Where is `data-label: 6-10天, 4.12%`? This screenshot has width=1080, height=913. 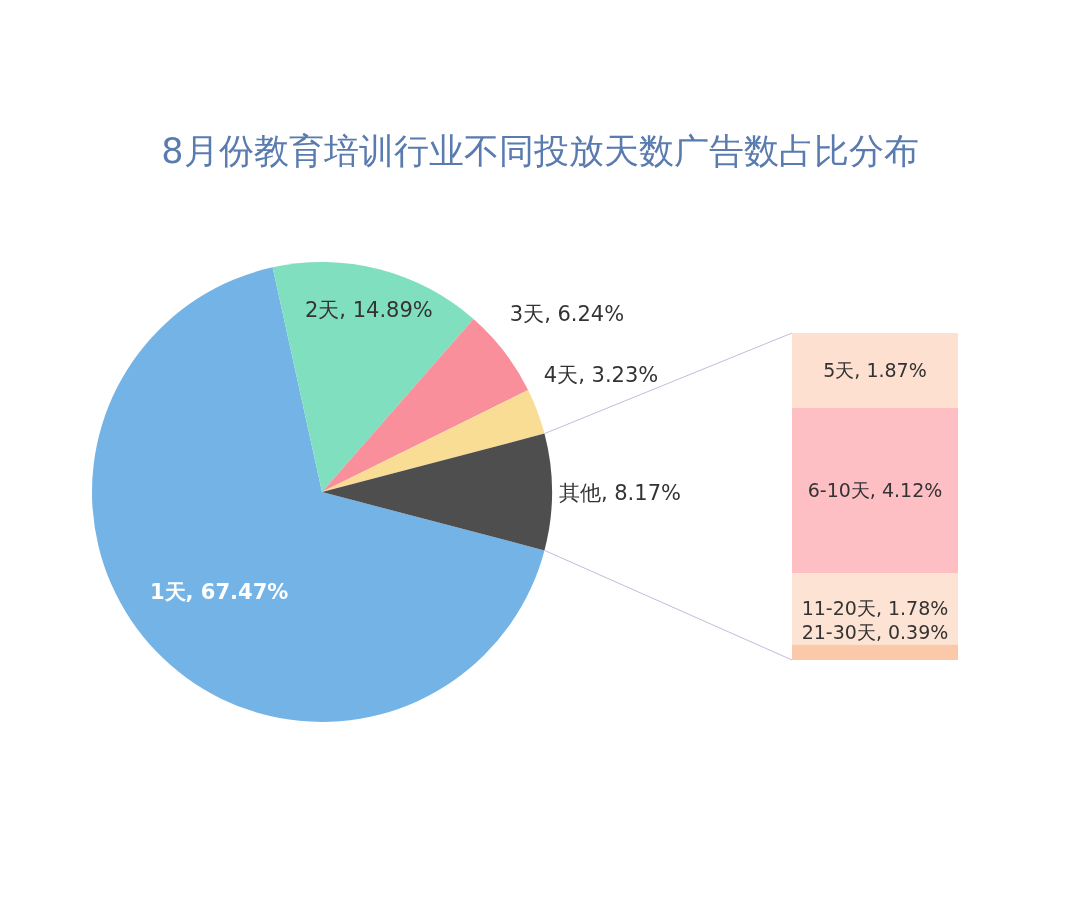
data-label: 6-10天, 4.12% is located at coordinates (875, 490).